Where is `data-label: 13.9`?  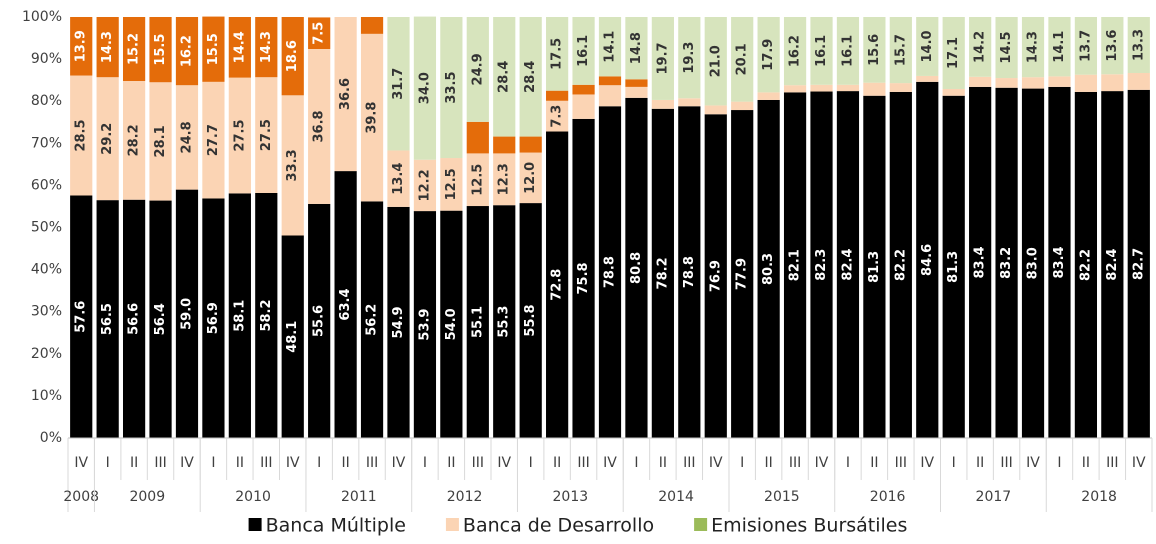
data-label: 13.9 is located at coordinates (81, 46).